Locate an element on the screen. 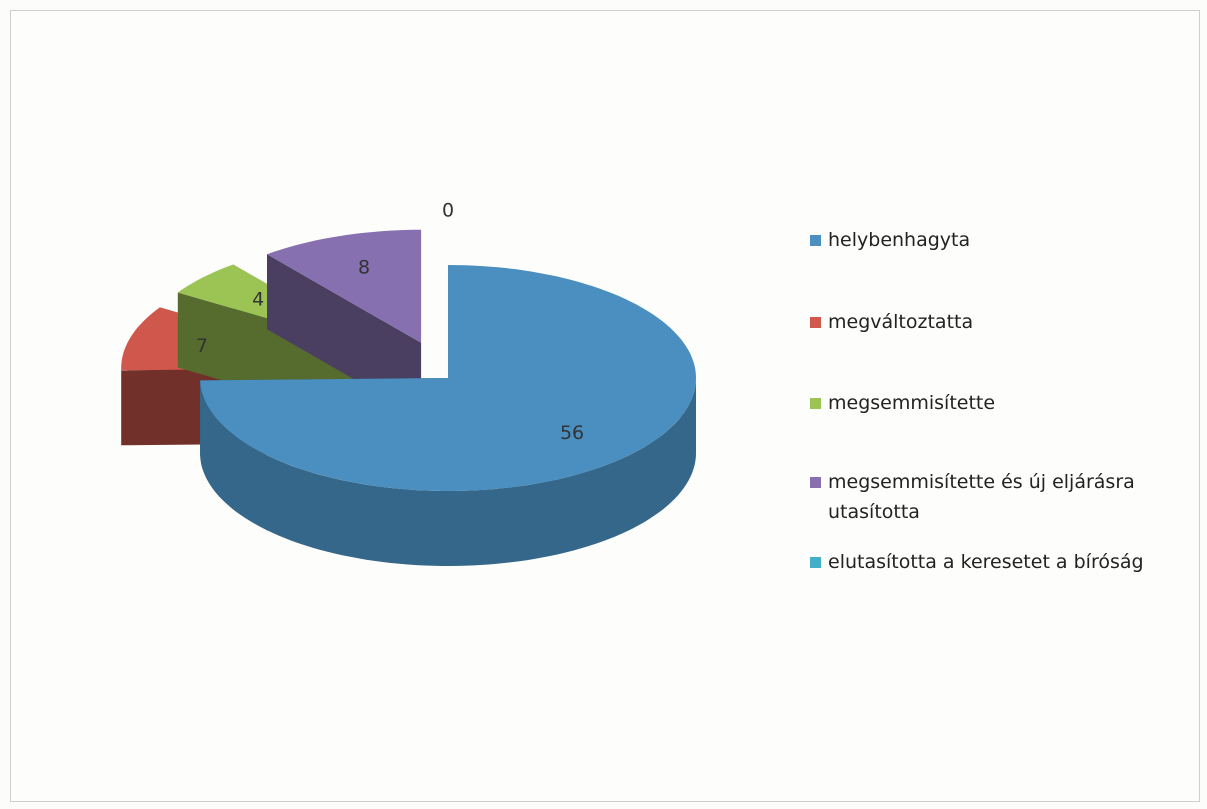 The height and width of the screenshot is (809, 1207). legend-label: elutasította a keresetet a bíróság is located at coordinates (986, 562).